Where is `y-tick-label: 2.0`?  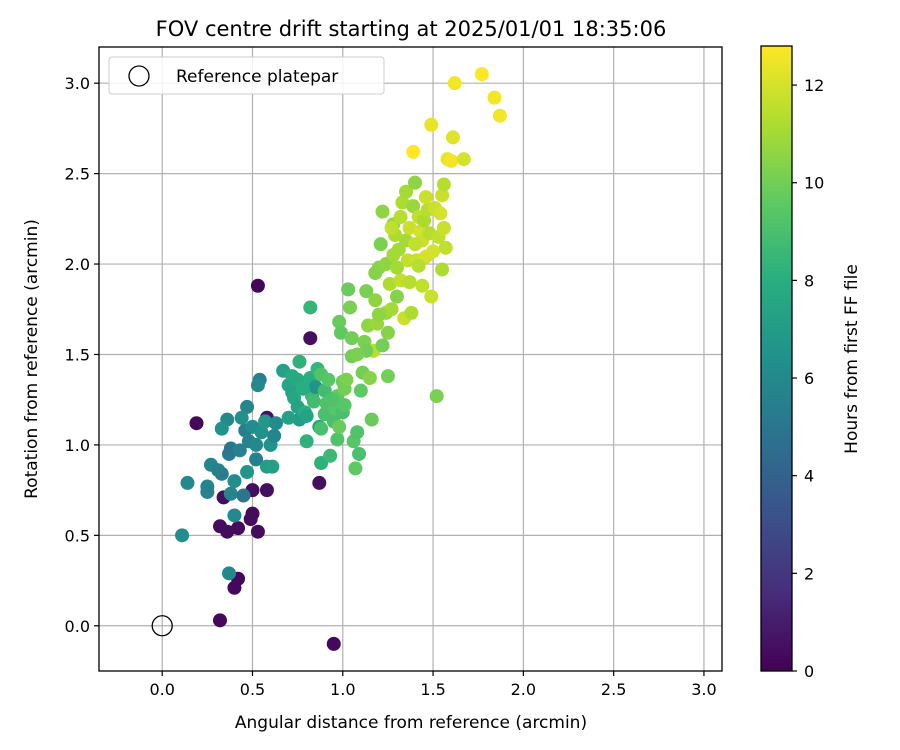 y-tick-label: 2.0 is located at coordinates (77, 264).